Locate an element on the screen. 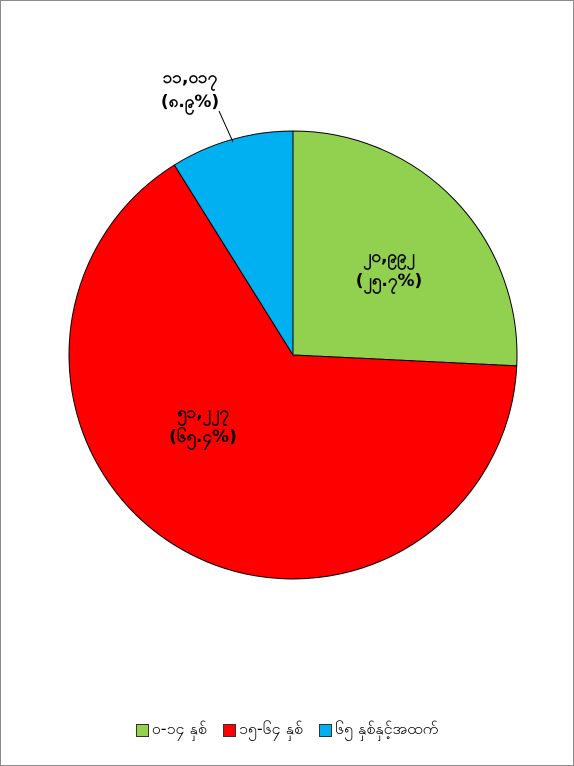 The width and height of the screenshot is (574, 766). legend-item-0-14: ၀-၁၄ နှစ် is located at coordinates (171, 730).